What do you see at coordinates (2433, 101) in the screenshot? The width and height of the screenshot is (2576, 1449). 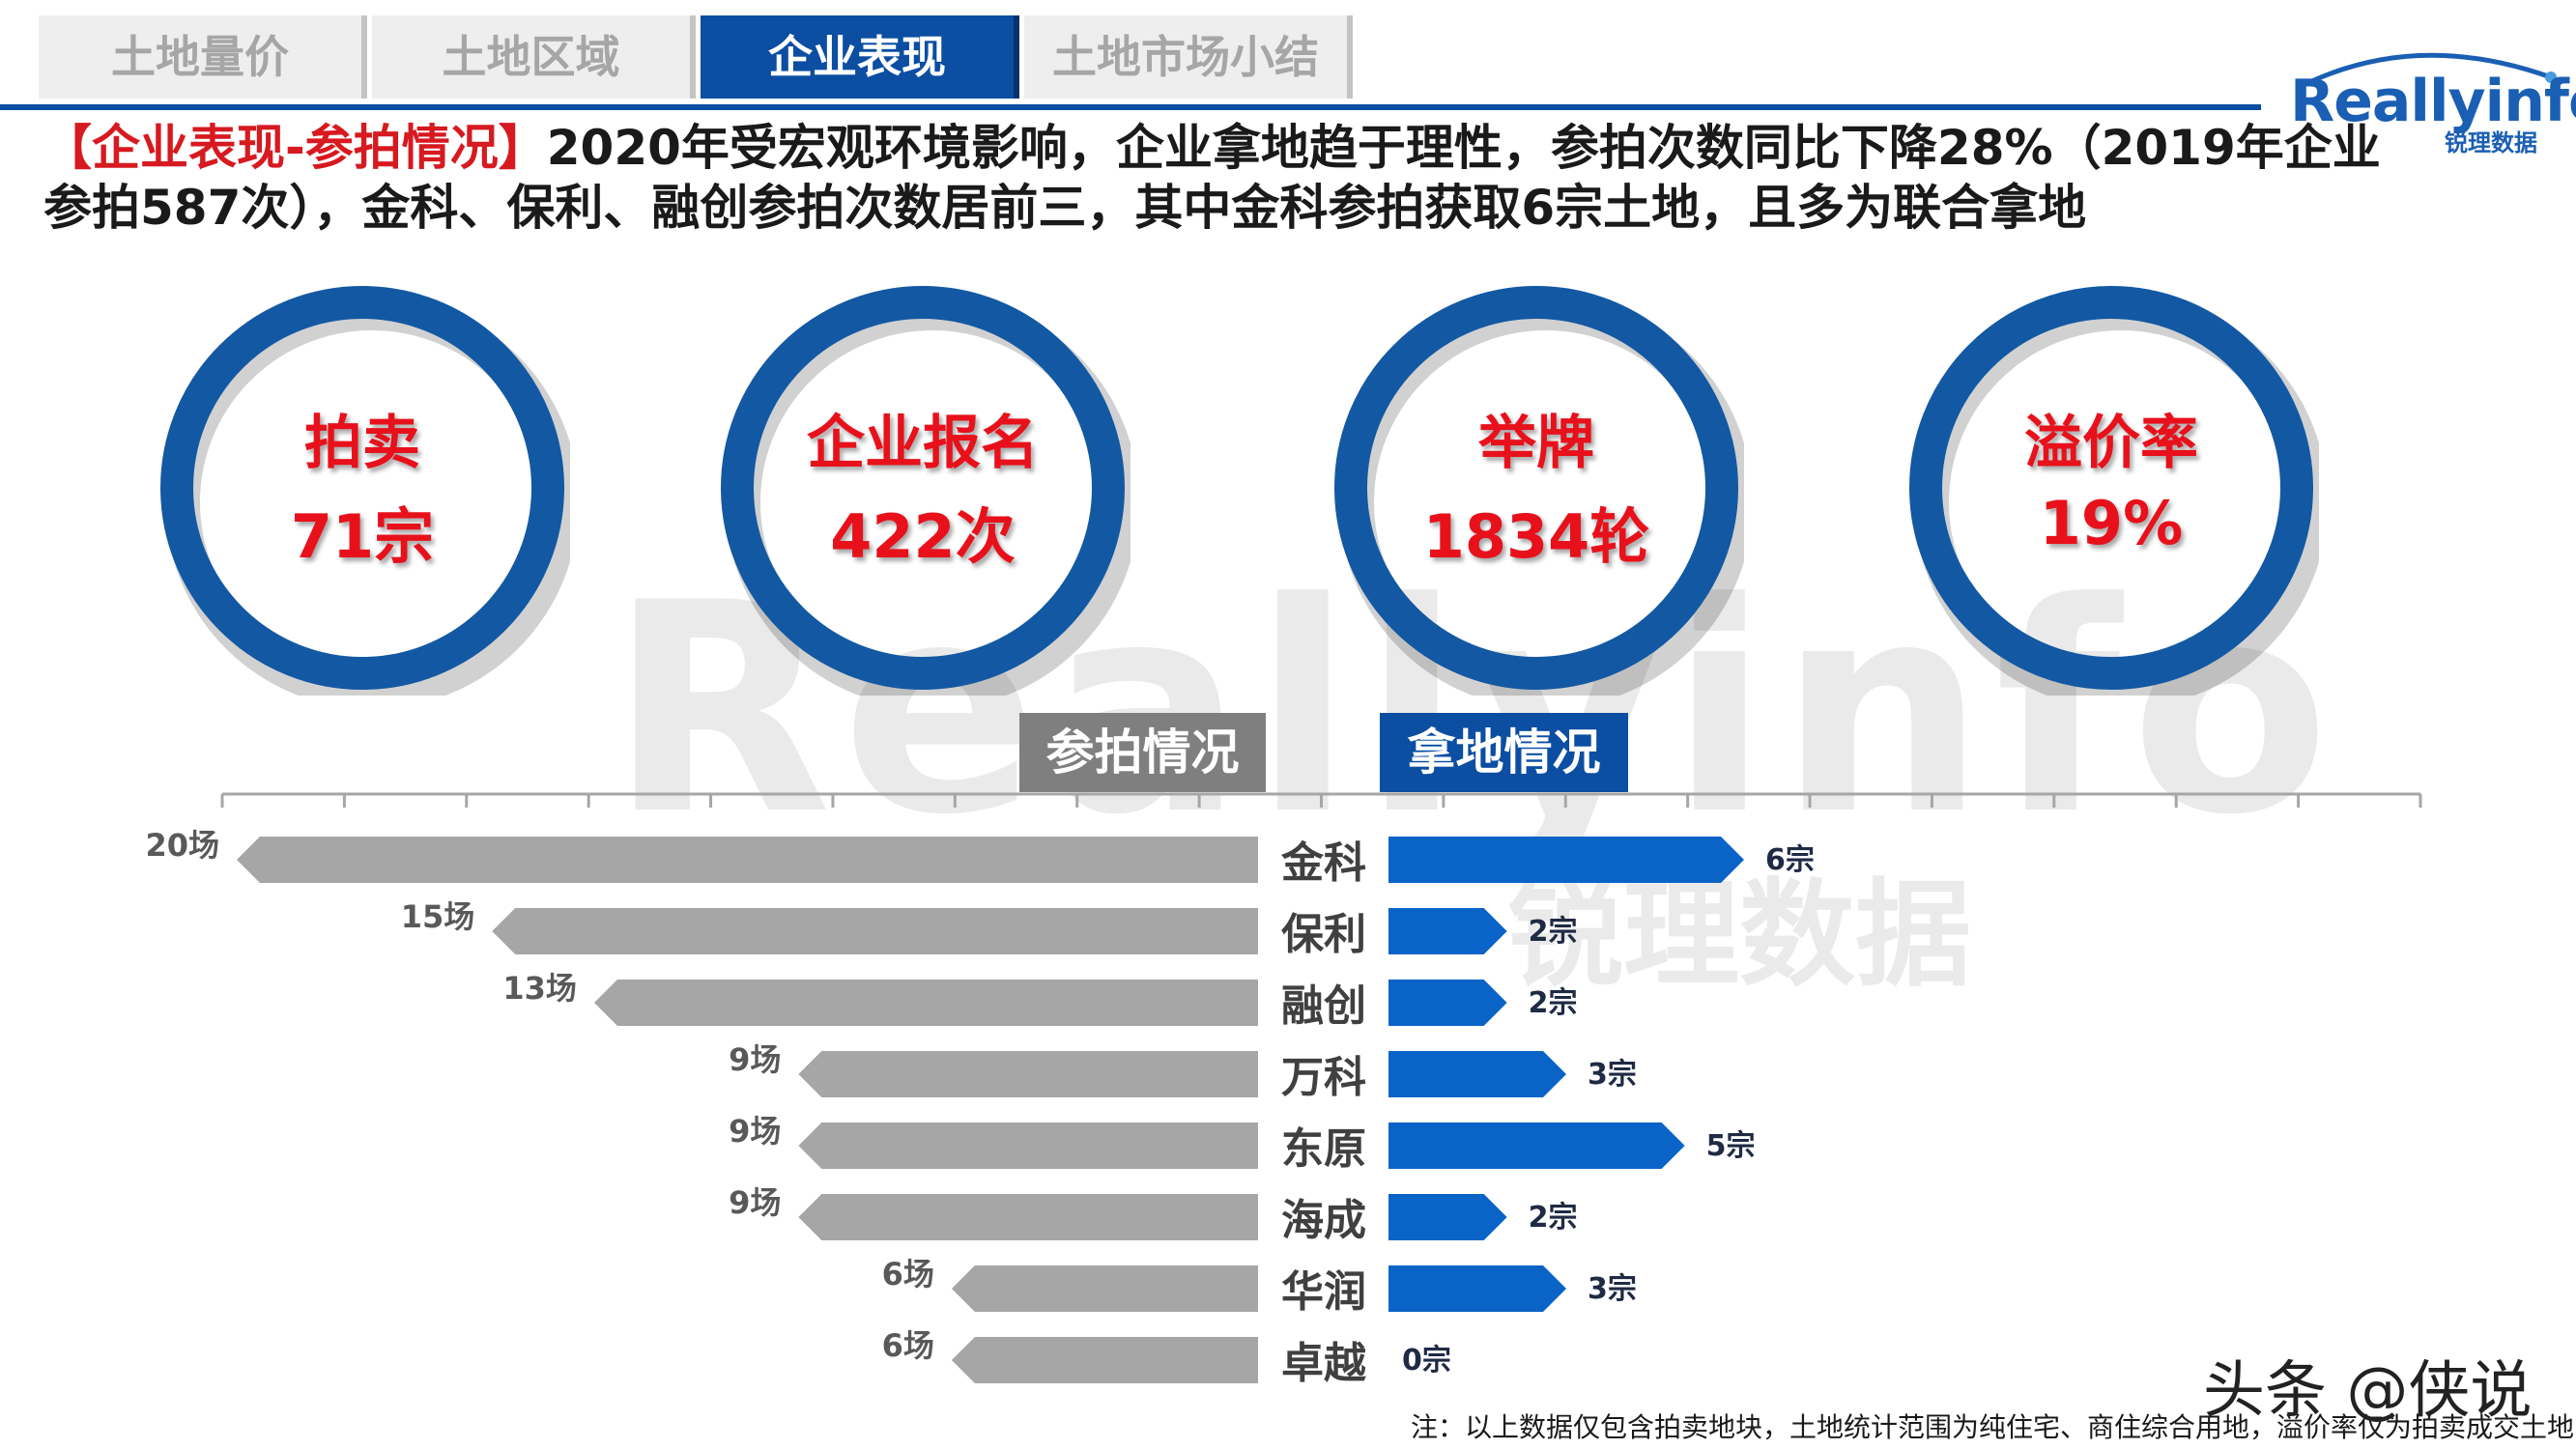 I see `logo-text: Reallyinfo` at bounding box center [2433, 101].